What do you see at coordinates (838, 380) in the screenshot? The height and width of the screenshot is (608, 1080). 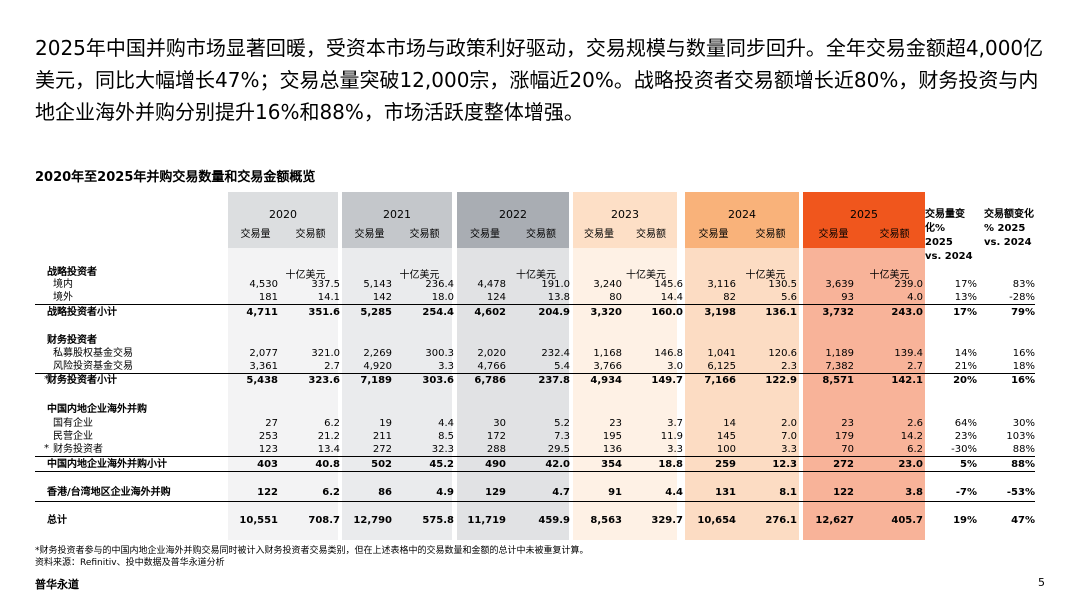 I see `cell: 8,571` at bounding box center [838, 380].